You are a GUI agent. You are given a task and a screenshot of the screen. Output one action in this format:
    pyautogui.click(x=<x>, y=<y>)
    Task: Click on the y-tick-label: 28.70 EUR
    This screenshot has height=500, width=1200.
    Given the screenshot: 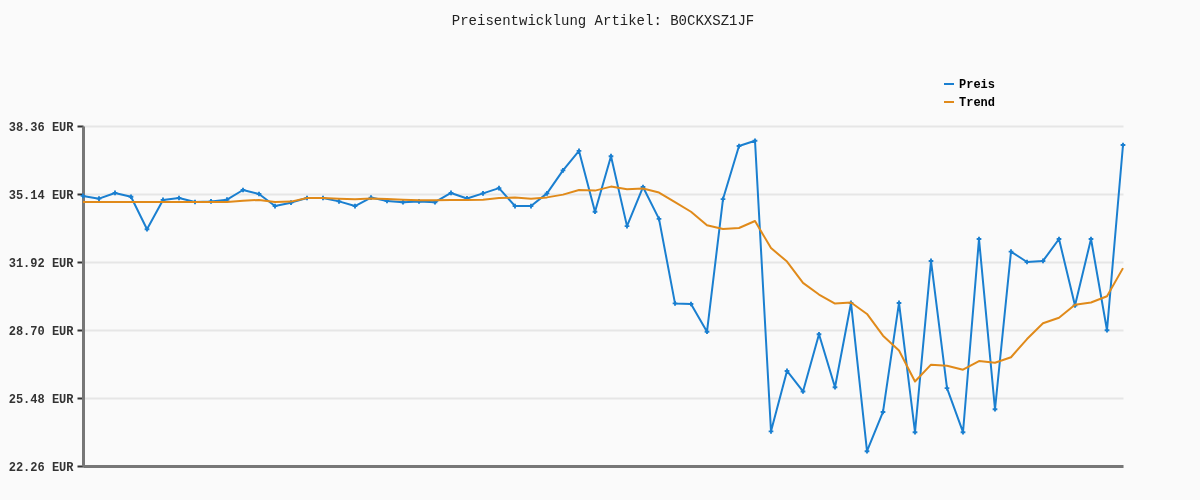 What is the action you would take?
    pyautogui.click(x=41, y=331)
    